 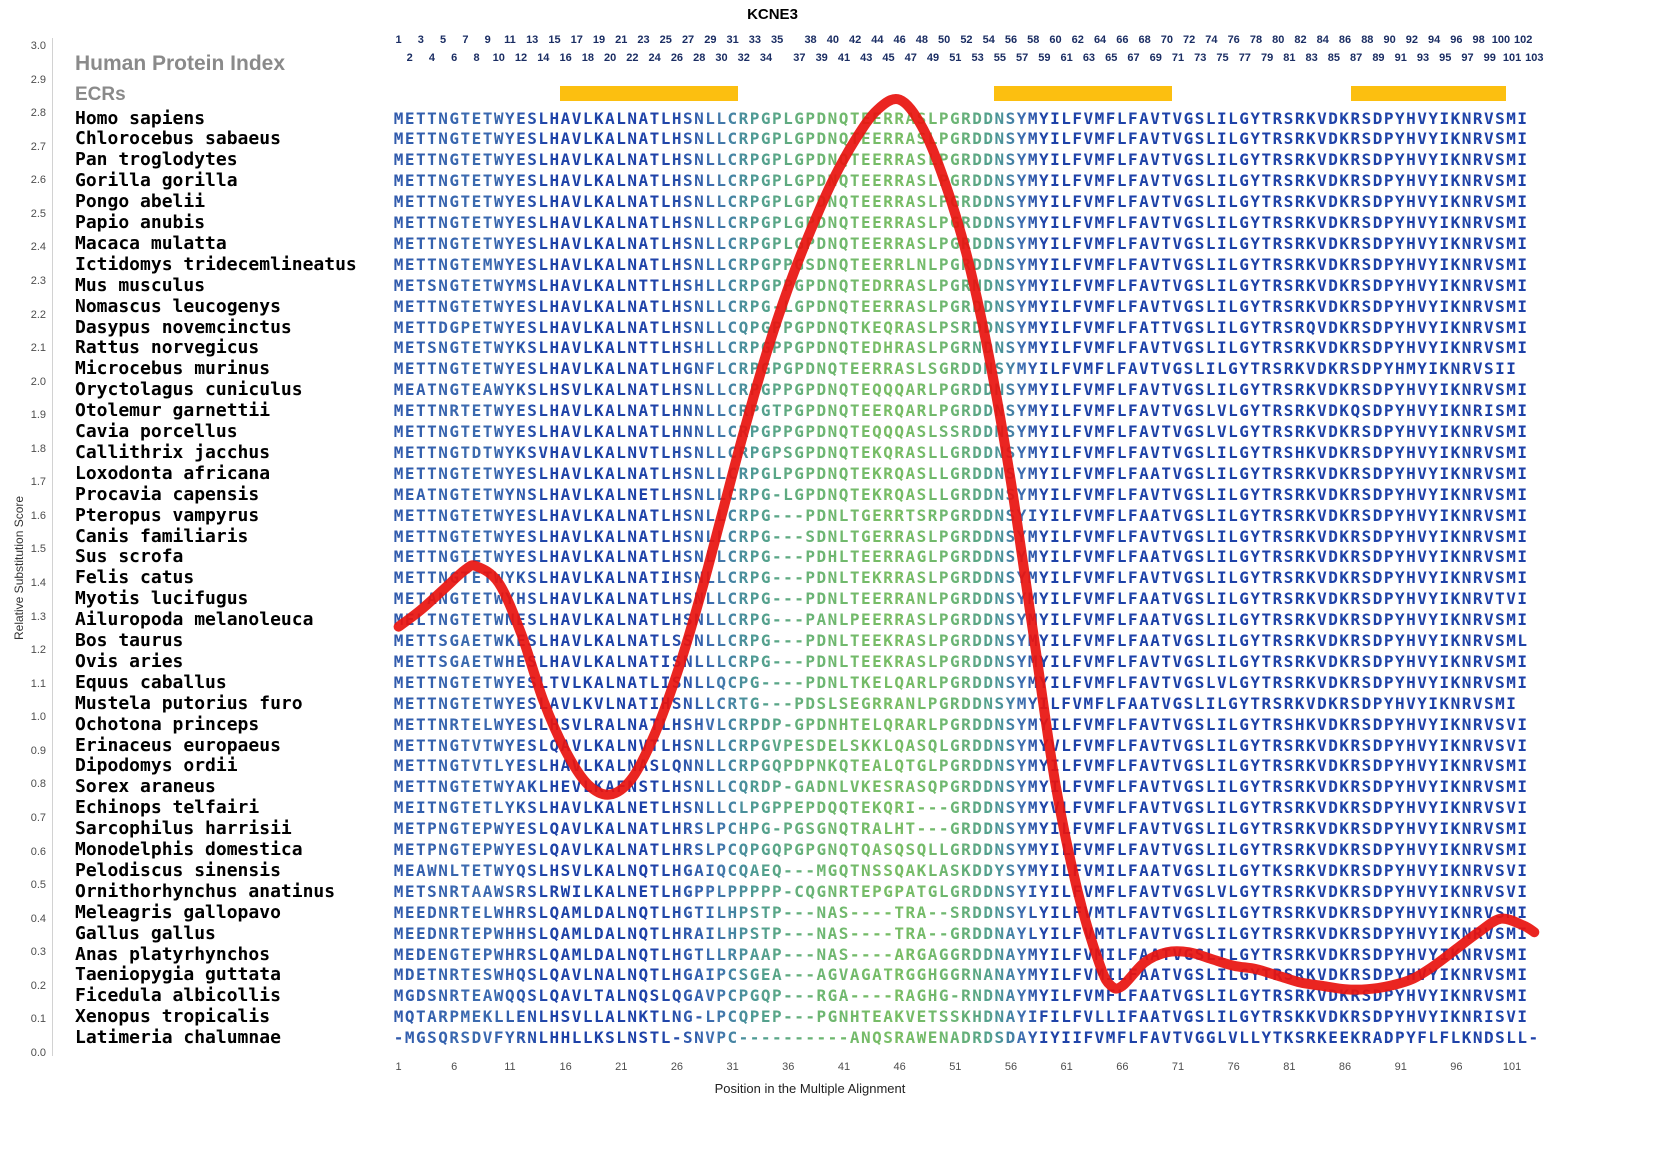 What do you see at coordinates (788, 787) in the screenshot?
I see `residue: -` at bounding box center [788, 787].